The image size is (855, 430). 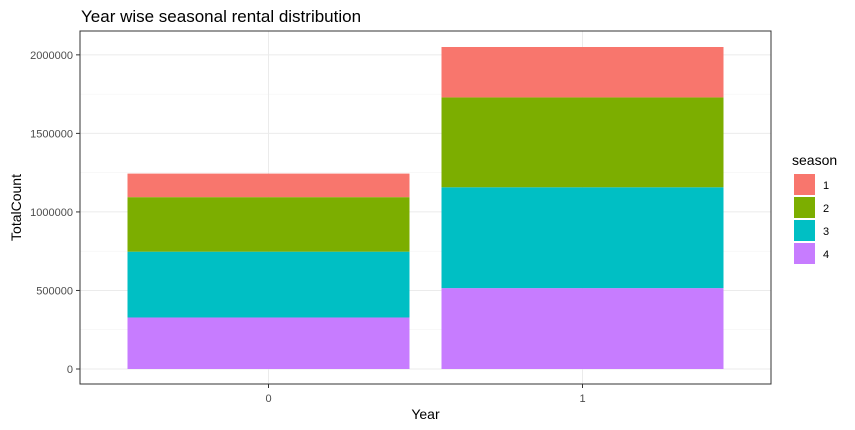 I want to click on chart-title: Year wise seasonal rental distribution, so click(x=221, y=16).